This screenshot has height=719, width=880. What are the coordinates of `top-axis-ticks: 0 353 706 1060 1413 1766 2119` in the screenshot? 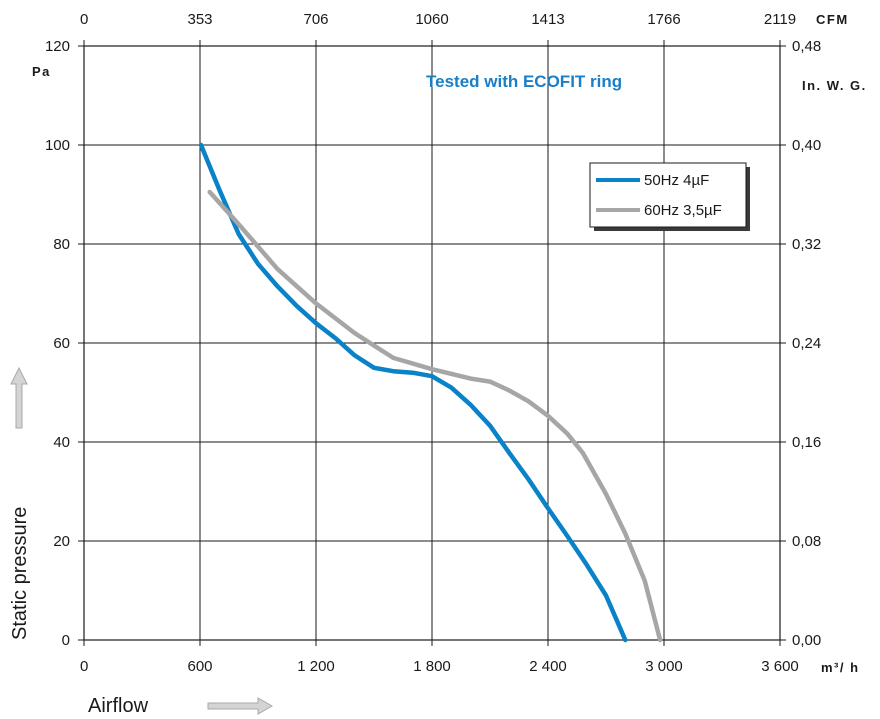 It's located at (438, 28).